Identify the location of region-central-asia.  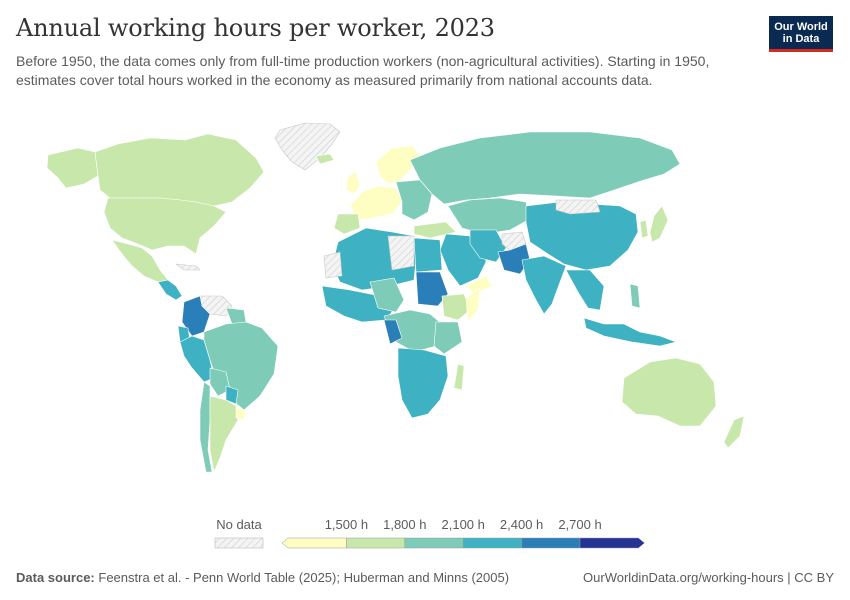
(488, 216).